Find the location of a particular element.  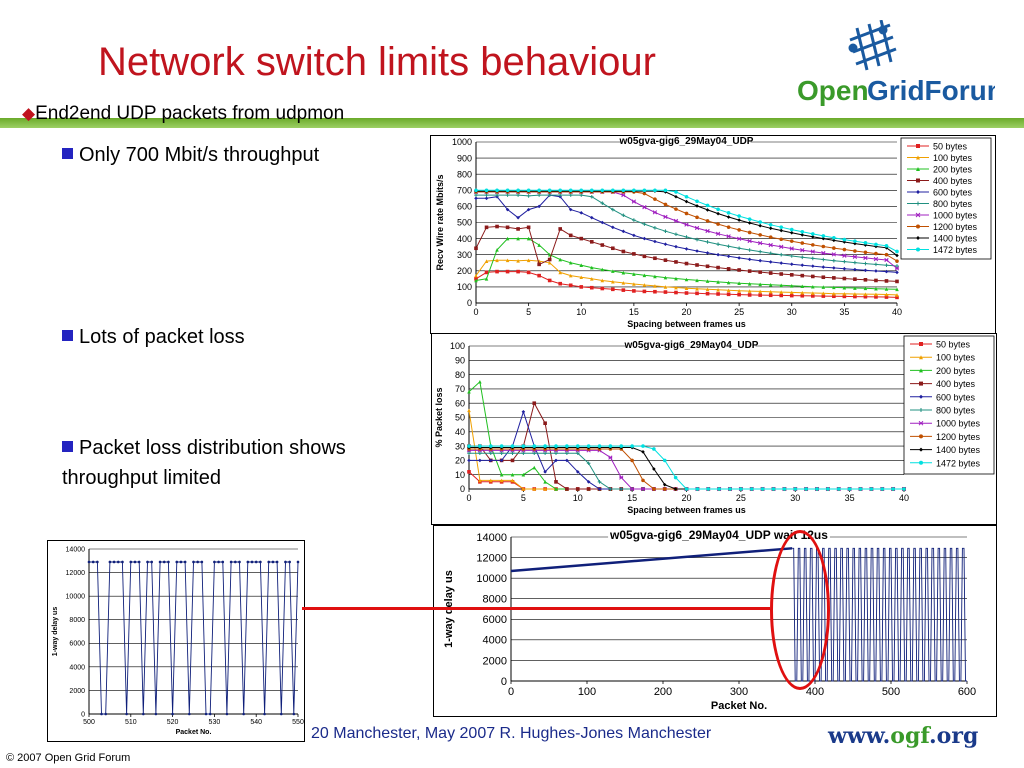

bullet-text: Only 700 Mbit/s throughput is located at coordinates (199, 155).